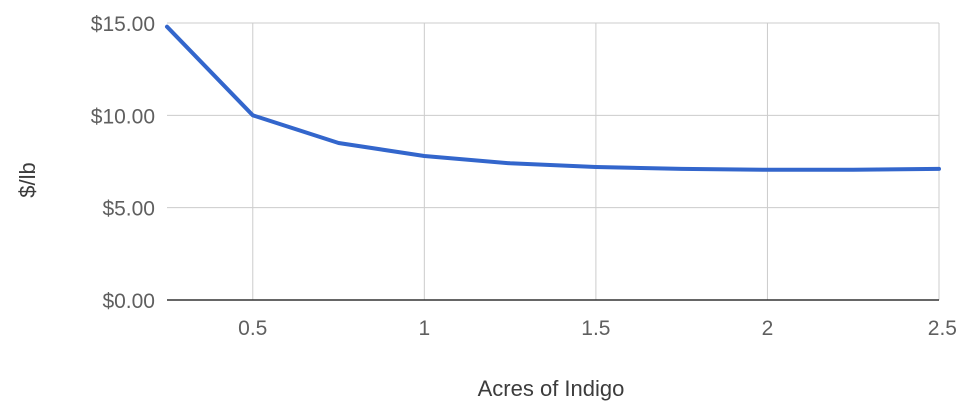 This screenshot has height=409, width=959. I want to click on y-tick-label: $0.00, so click(128, 301).